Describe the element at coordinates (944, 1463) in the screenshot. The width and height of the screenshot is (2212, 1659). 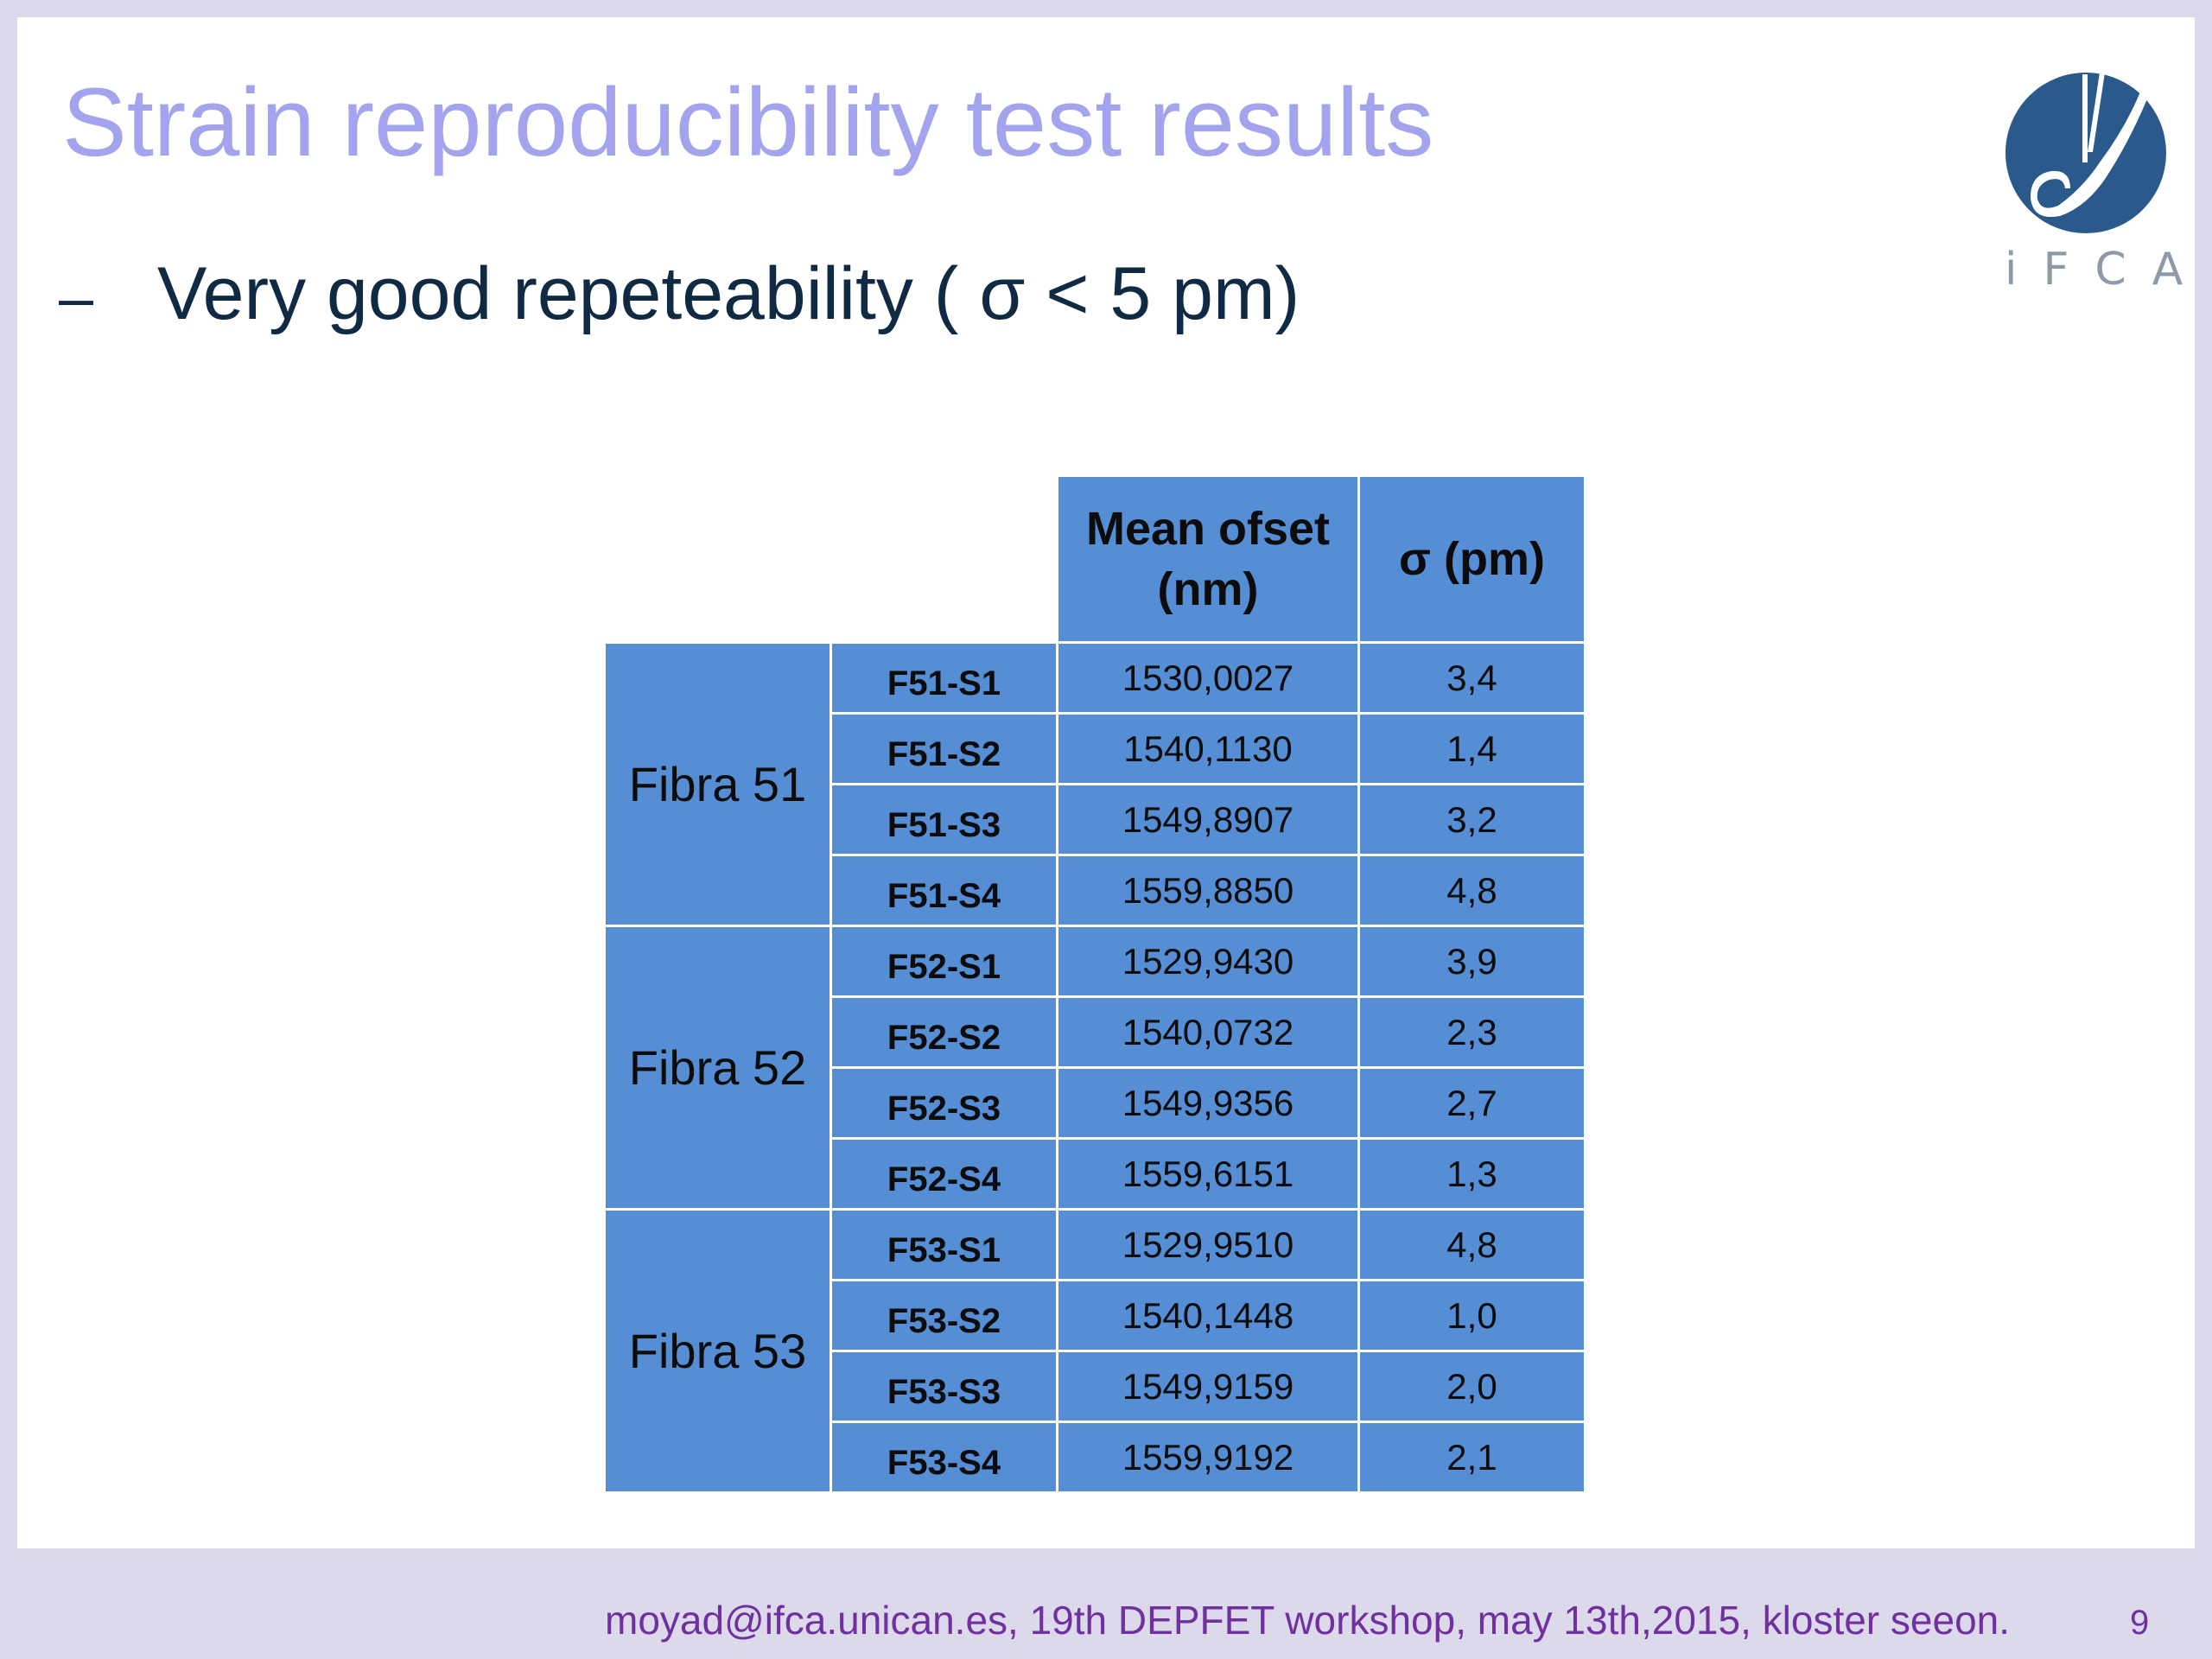
I see `sensor-id: F53-S4` at that location.